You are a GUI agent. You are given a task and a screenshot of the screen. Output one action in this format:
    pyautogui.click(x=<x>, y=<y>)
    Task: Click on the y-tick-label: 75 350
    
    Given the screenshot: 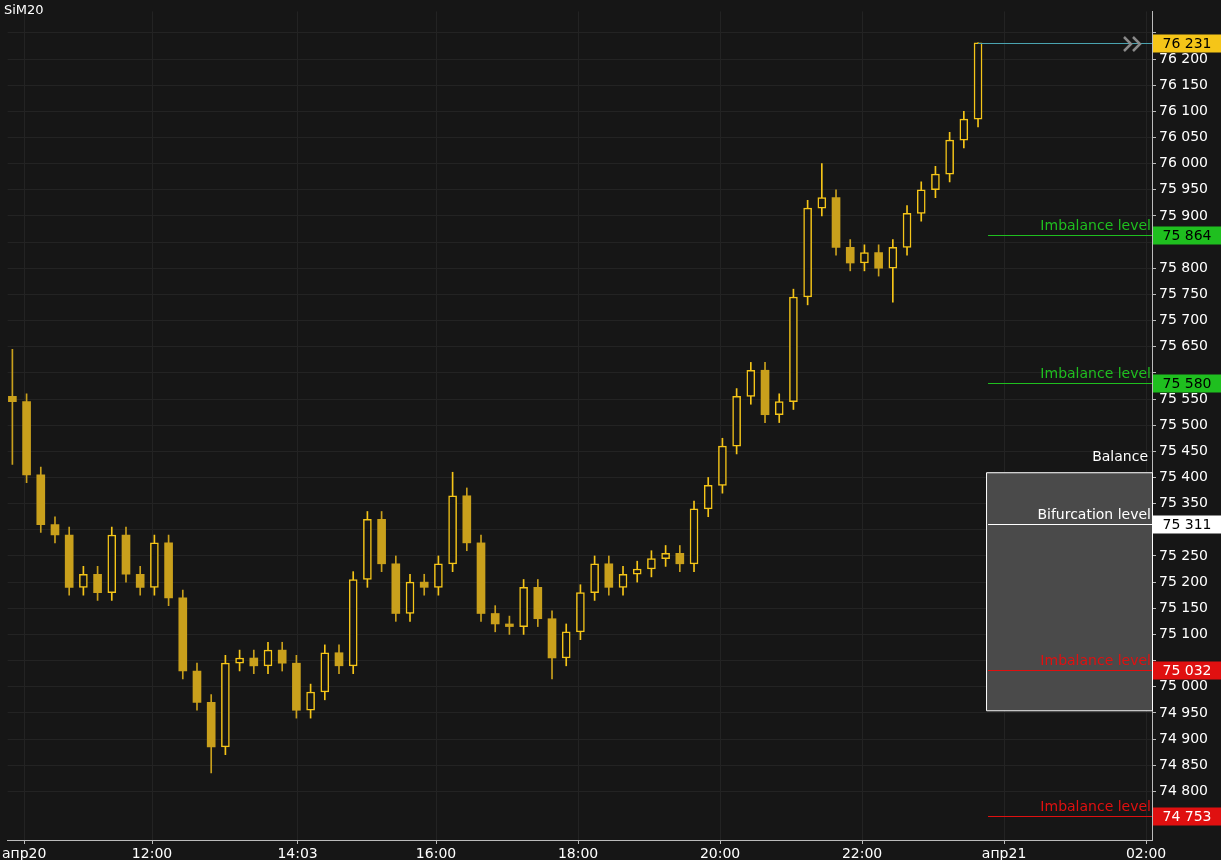 What is the action you would take?
    pyautogui.click(x=1183, y=502)
    